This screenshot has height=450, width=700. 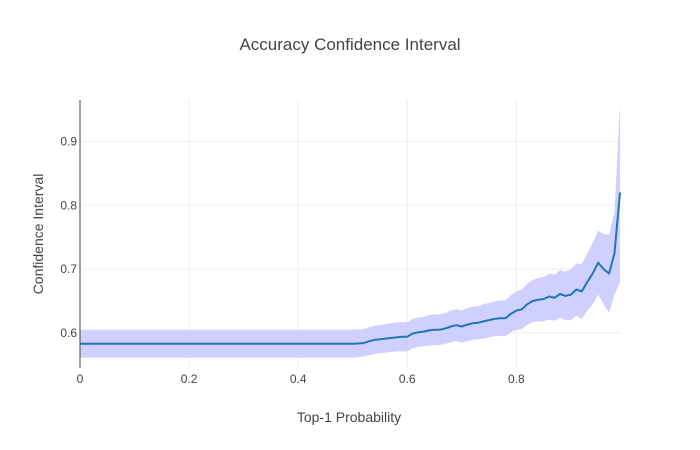 What do you see at coordinates (407, 379) in the screenshot?
I see `x-tick-label: 0.6` at bounding box center [407, 379].